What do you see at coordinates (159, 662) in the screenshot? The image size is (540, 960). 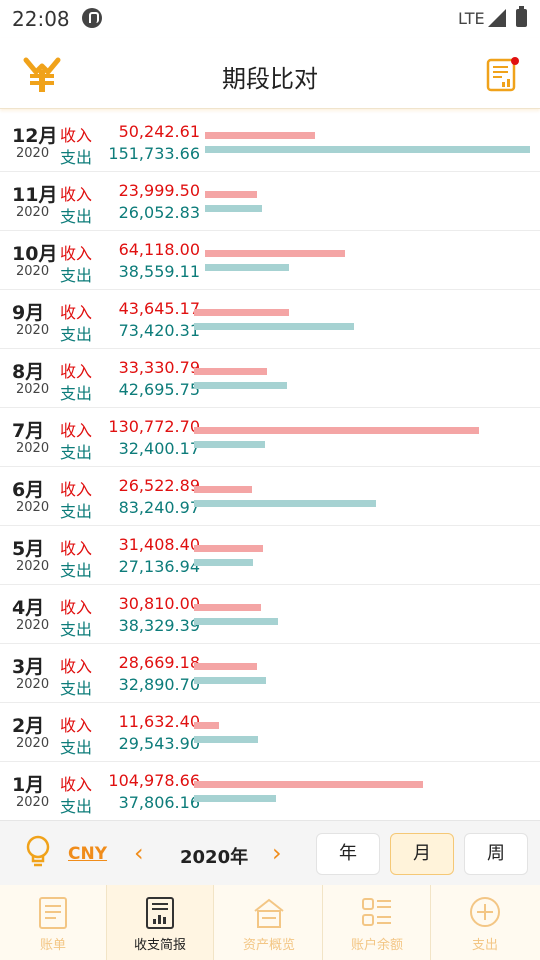 I see `income-value: 28,669.18` at bounding box center [159, 662].